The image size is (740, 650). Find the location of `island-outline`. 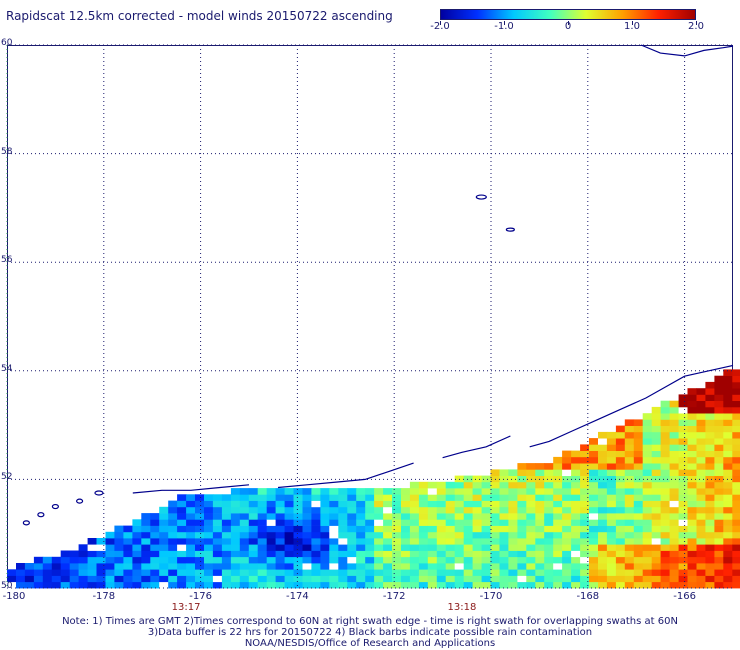

island-outline is located at coordinates (41, 515).